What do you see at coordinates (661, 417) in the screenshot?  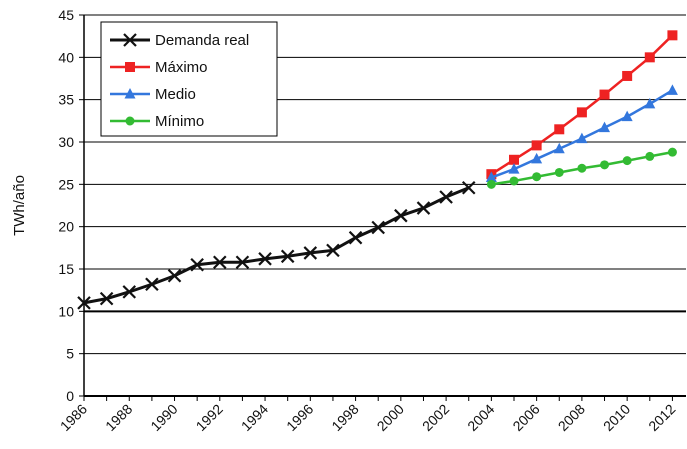 I see `x-tick-label-2012: 2012` at bounding box center [661, 417].